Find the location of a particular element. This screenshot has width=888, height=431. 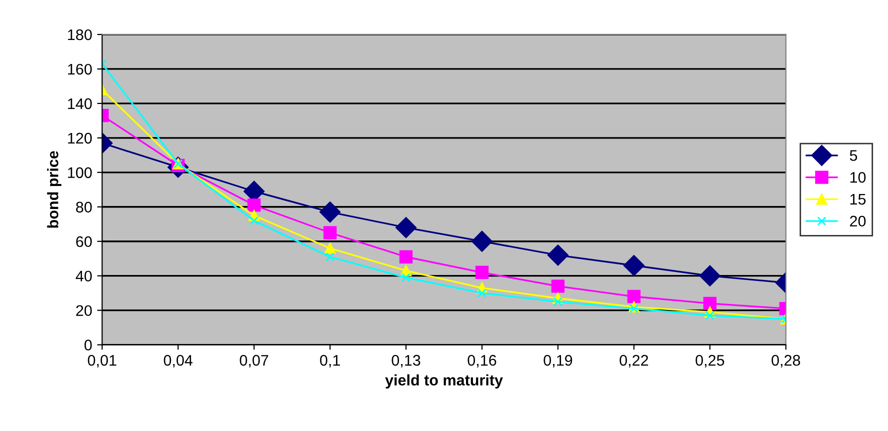

x-tick-label: 0,22 is located at coordinates (634, 361).